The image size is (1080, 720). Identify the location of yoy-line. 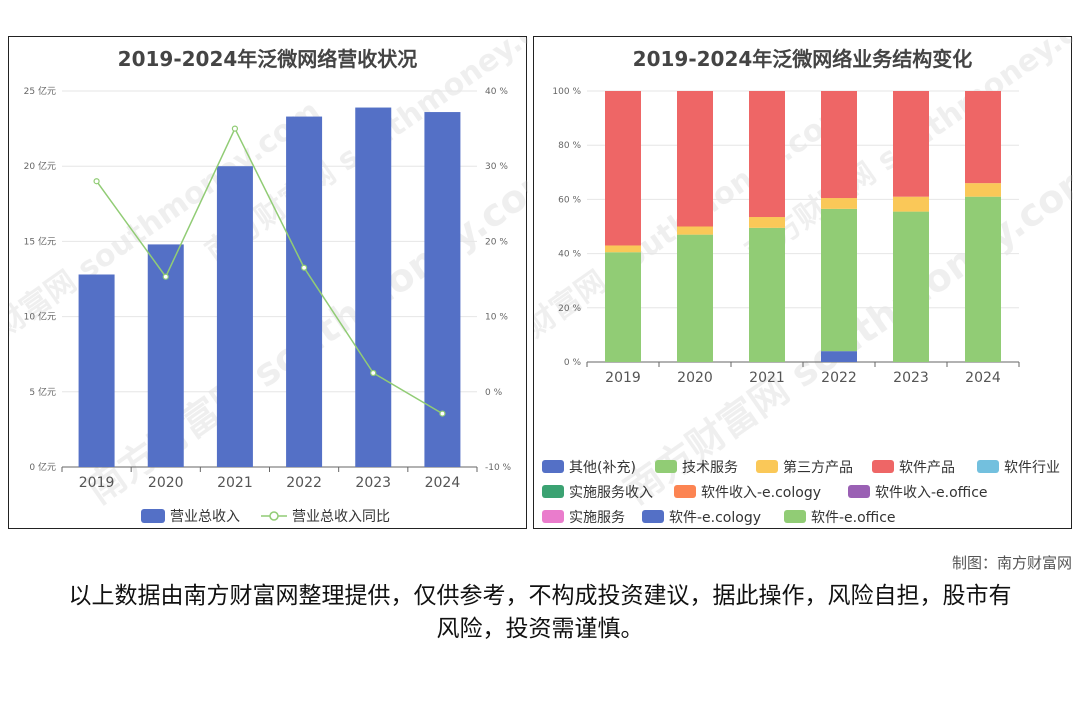
(269, 270).